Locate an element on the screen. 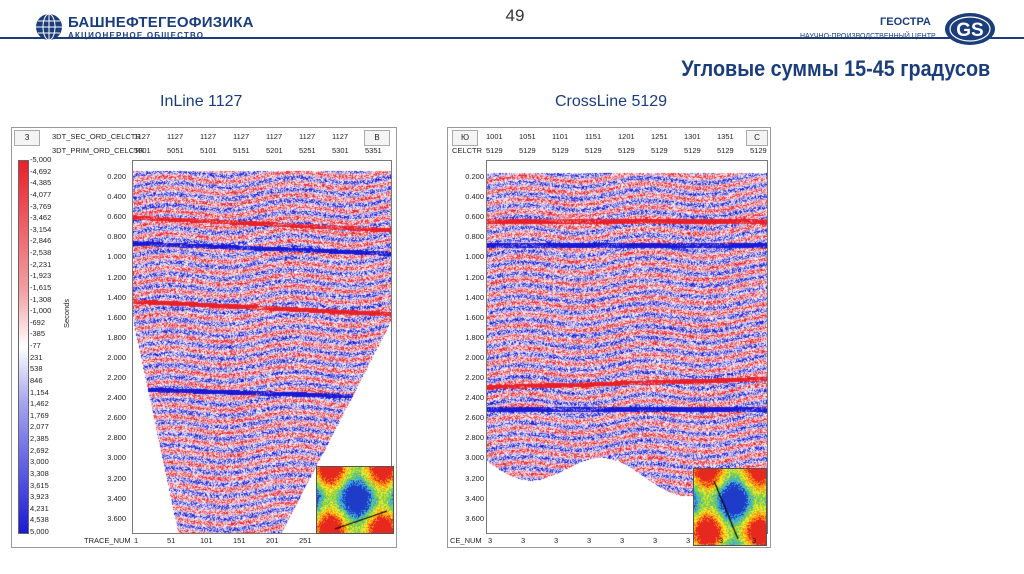  header-value: 5251 is located at coordinates (307, 150).